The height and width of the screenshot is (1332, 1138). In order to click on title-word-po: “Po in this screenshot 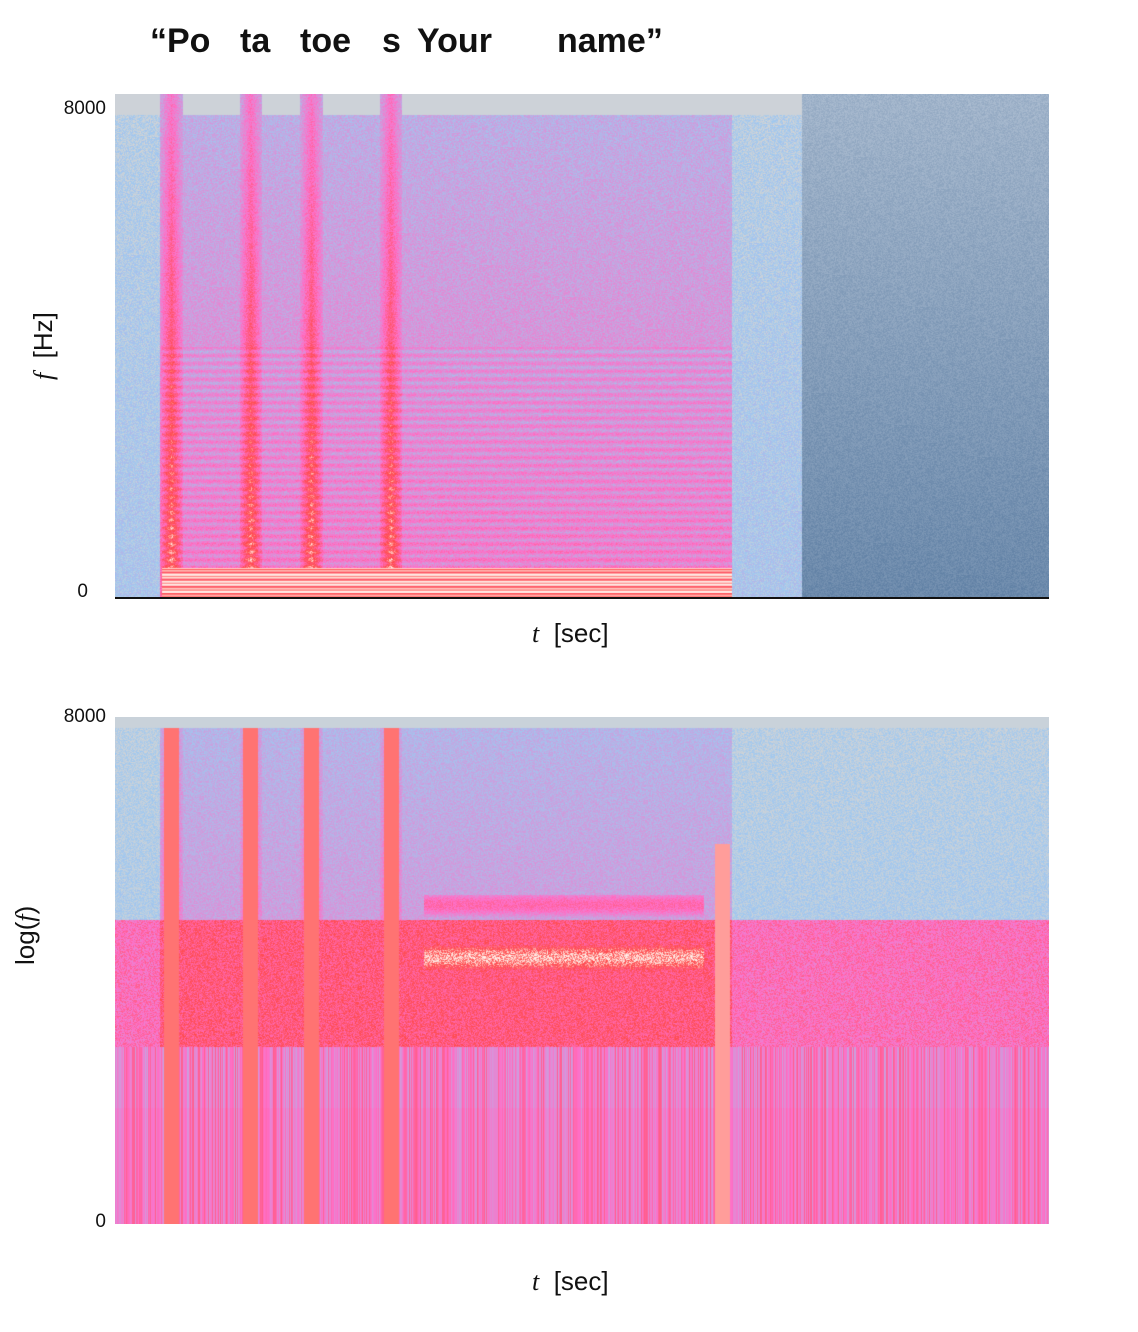, I will do `click(180, 41)`.